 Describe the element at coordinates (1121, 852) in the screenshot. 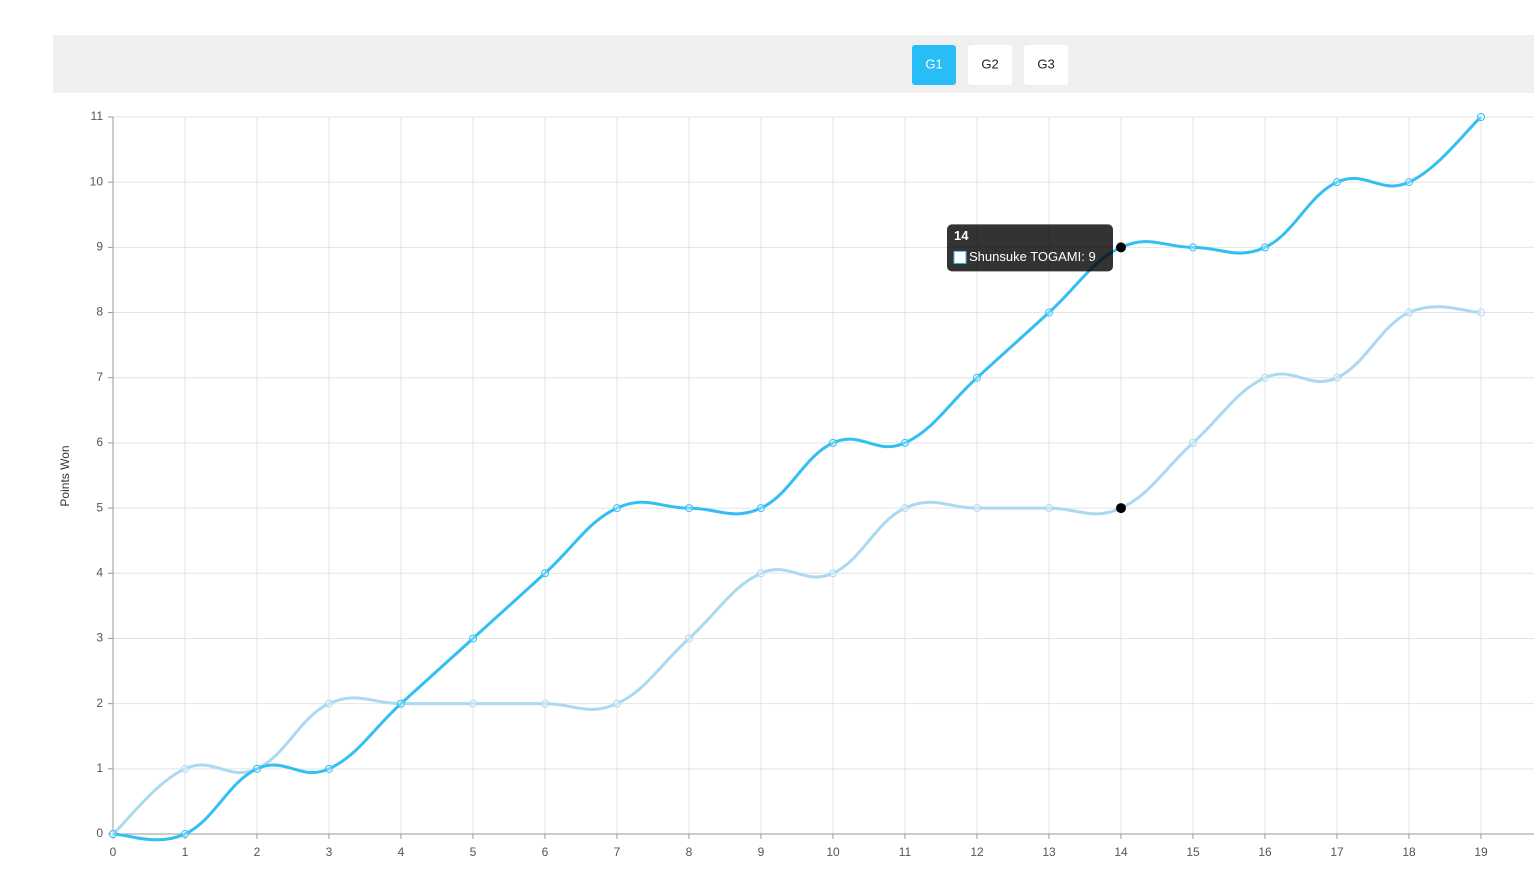

I see `x-tick-label: 14` at that location.